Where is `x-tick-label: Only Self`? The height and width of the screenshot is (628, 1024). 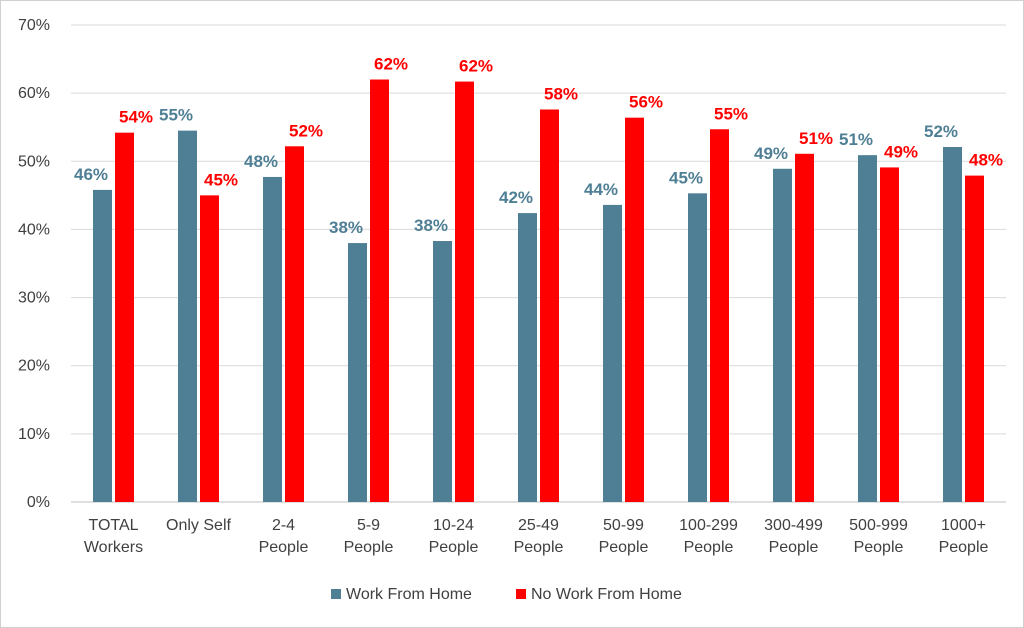 x-tick-label: Only Self is located at coordinates (198, 525).